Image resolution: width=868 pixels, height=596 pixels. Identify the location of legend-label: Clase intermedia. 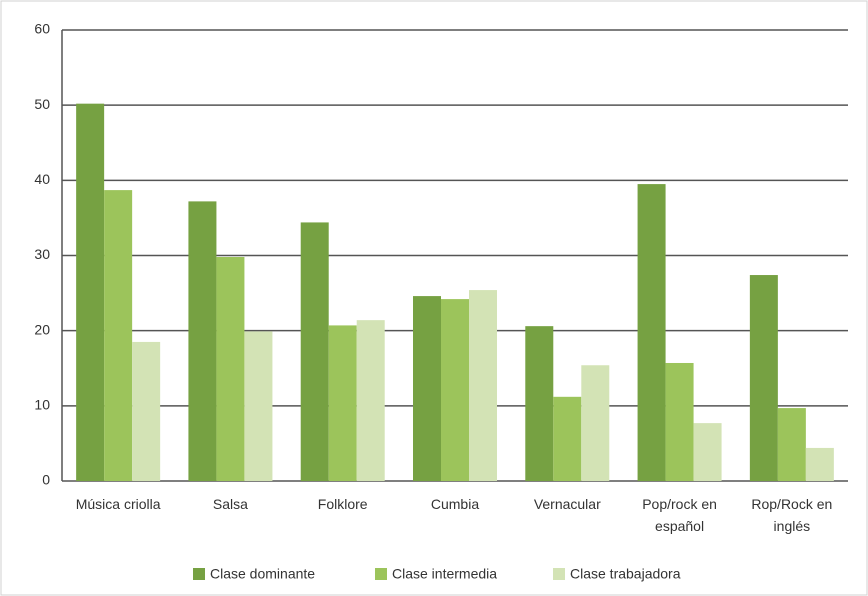
(444, 574).